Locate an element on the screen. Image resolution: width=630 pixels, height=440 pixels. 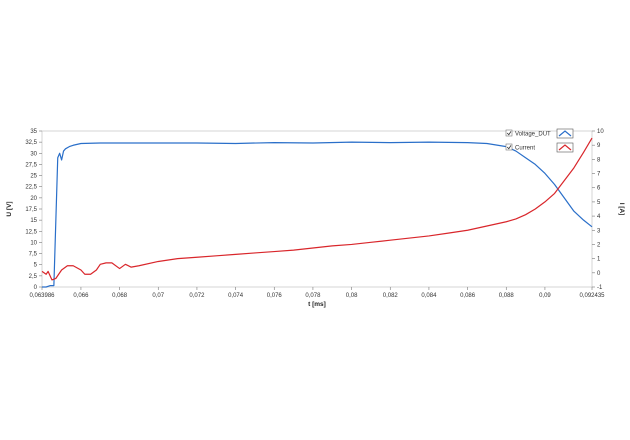
x-tick-label: 0,08 is located at coordinates (352, 296).